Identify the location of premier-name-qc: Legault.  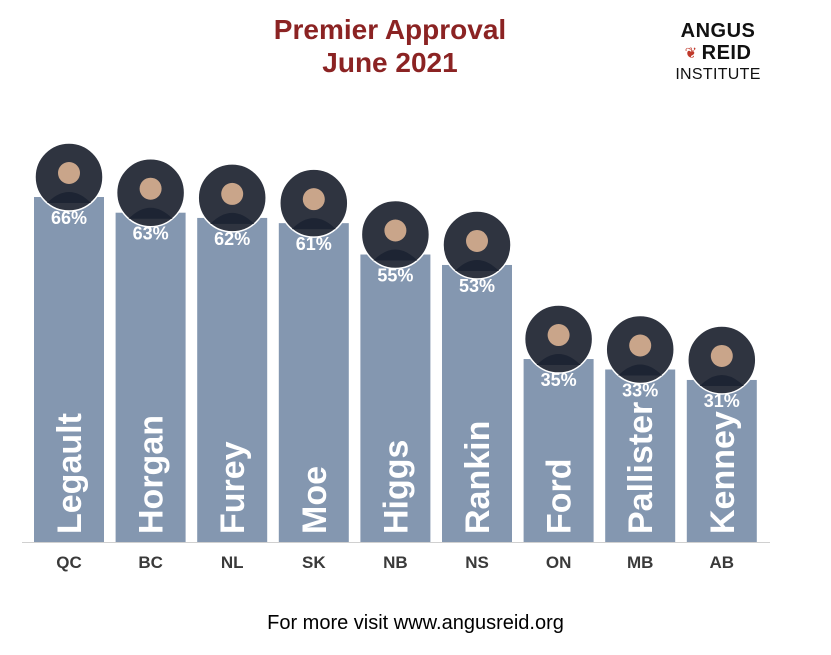
(70, 473).